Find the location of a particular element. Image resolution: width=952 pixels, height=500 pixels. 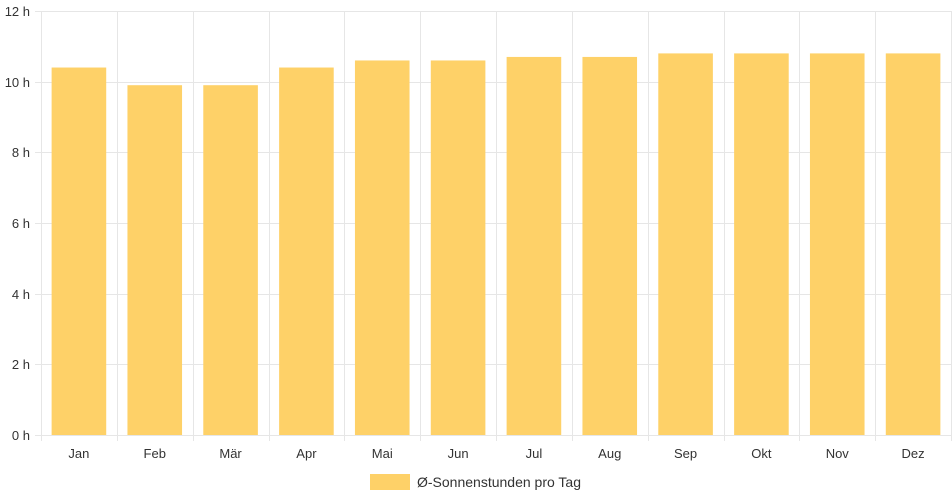

x-tick-label: Nov is located at coordinates (838, 453).